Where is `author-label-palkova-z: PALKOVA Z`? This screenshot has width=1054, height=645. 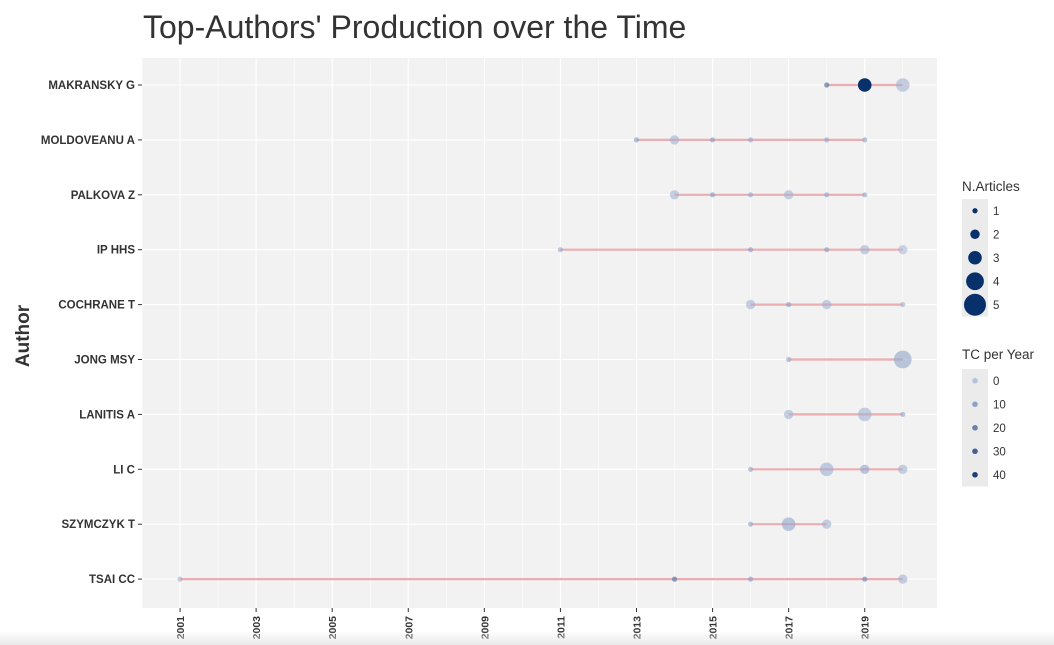 author-label-palkova-z: PALKOVA Z is located at coordinates (103, 196).